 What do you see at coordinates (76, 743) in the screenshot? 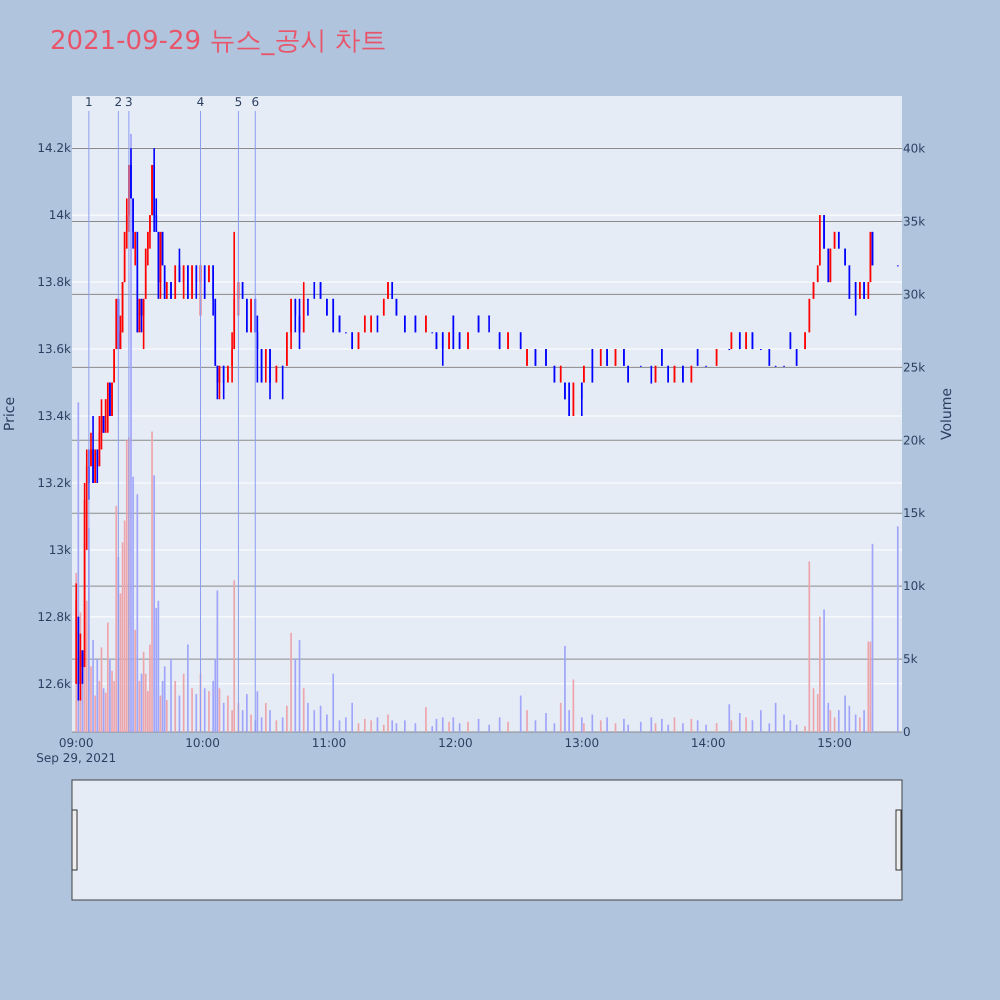
I see `x-tick-label: 09:00` at bounding box center [76, 743].